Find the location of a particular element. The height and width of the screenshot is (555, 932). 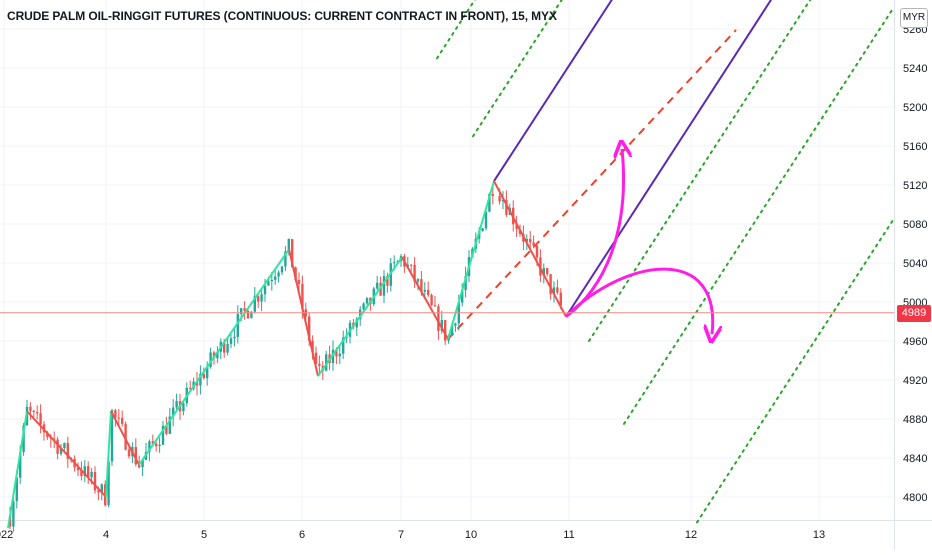

time-tick-label: 13 is located at coordinates (819, 535).